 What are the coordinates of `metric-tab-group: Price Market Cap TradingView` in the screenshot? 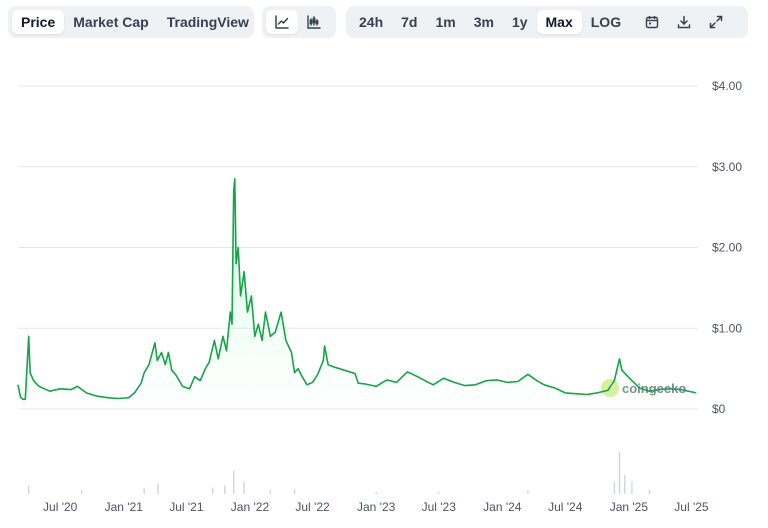 It's located at (131, 22).